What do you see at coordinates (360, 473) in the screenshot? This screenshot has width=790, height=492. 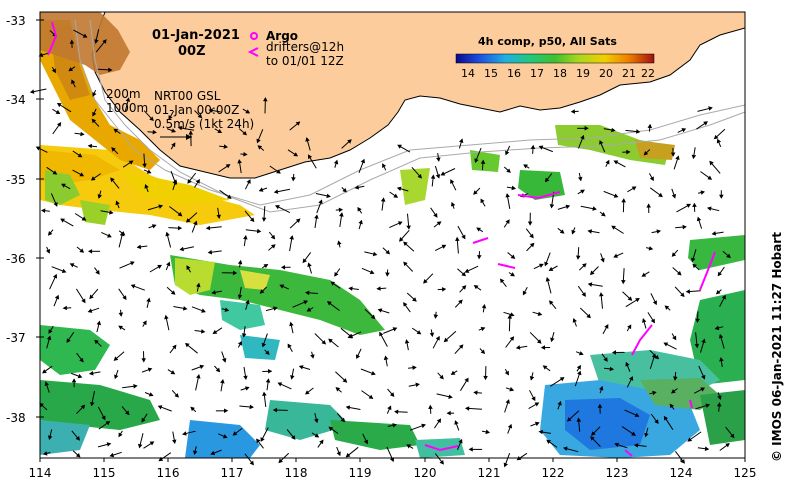 I see `lon-label: 119` at bounding box center [360, 473].